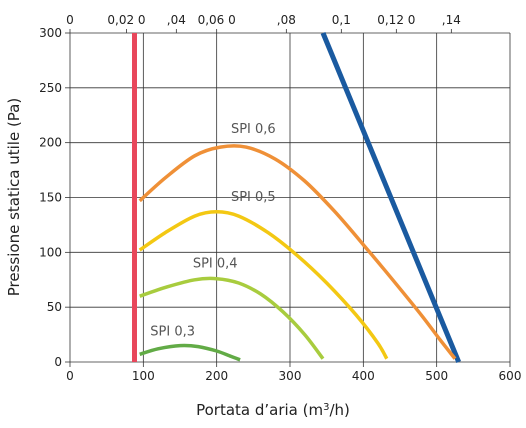 This screenshot has width=526, height=428. Describe the element at coordinates (176, 20) in the screenshot. I see `top-tick-label-2: ,04` at that location.